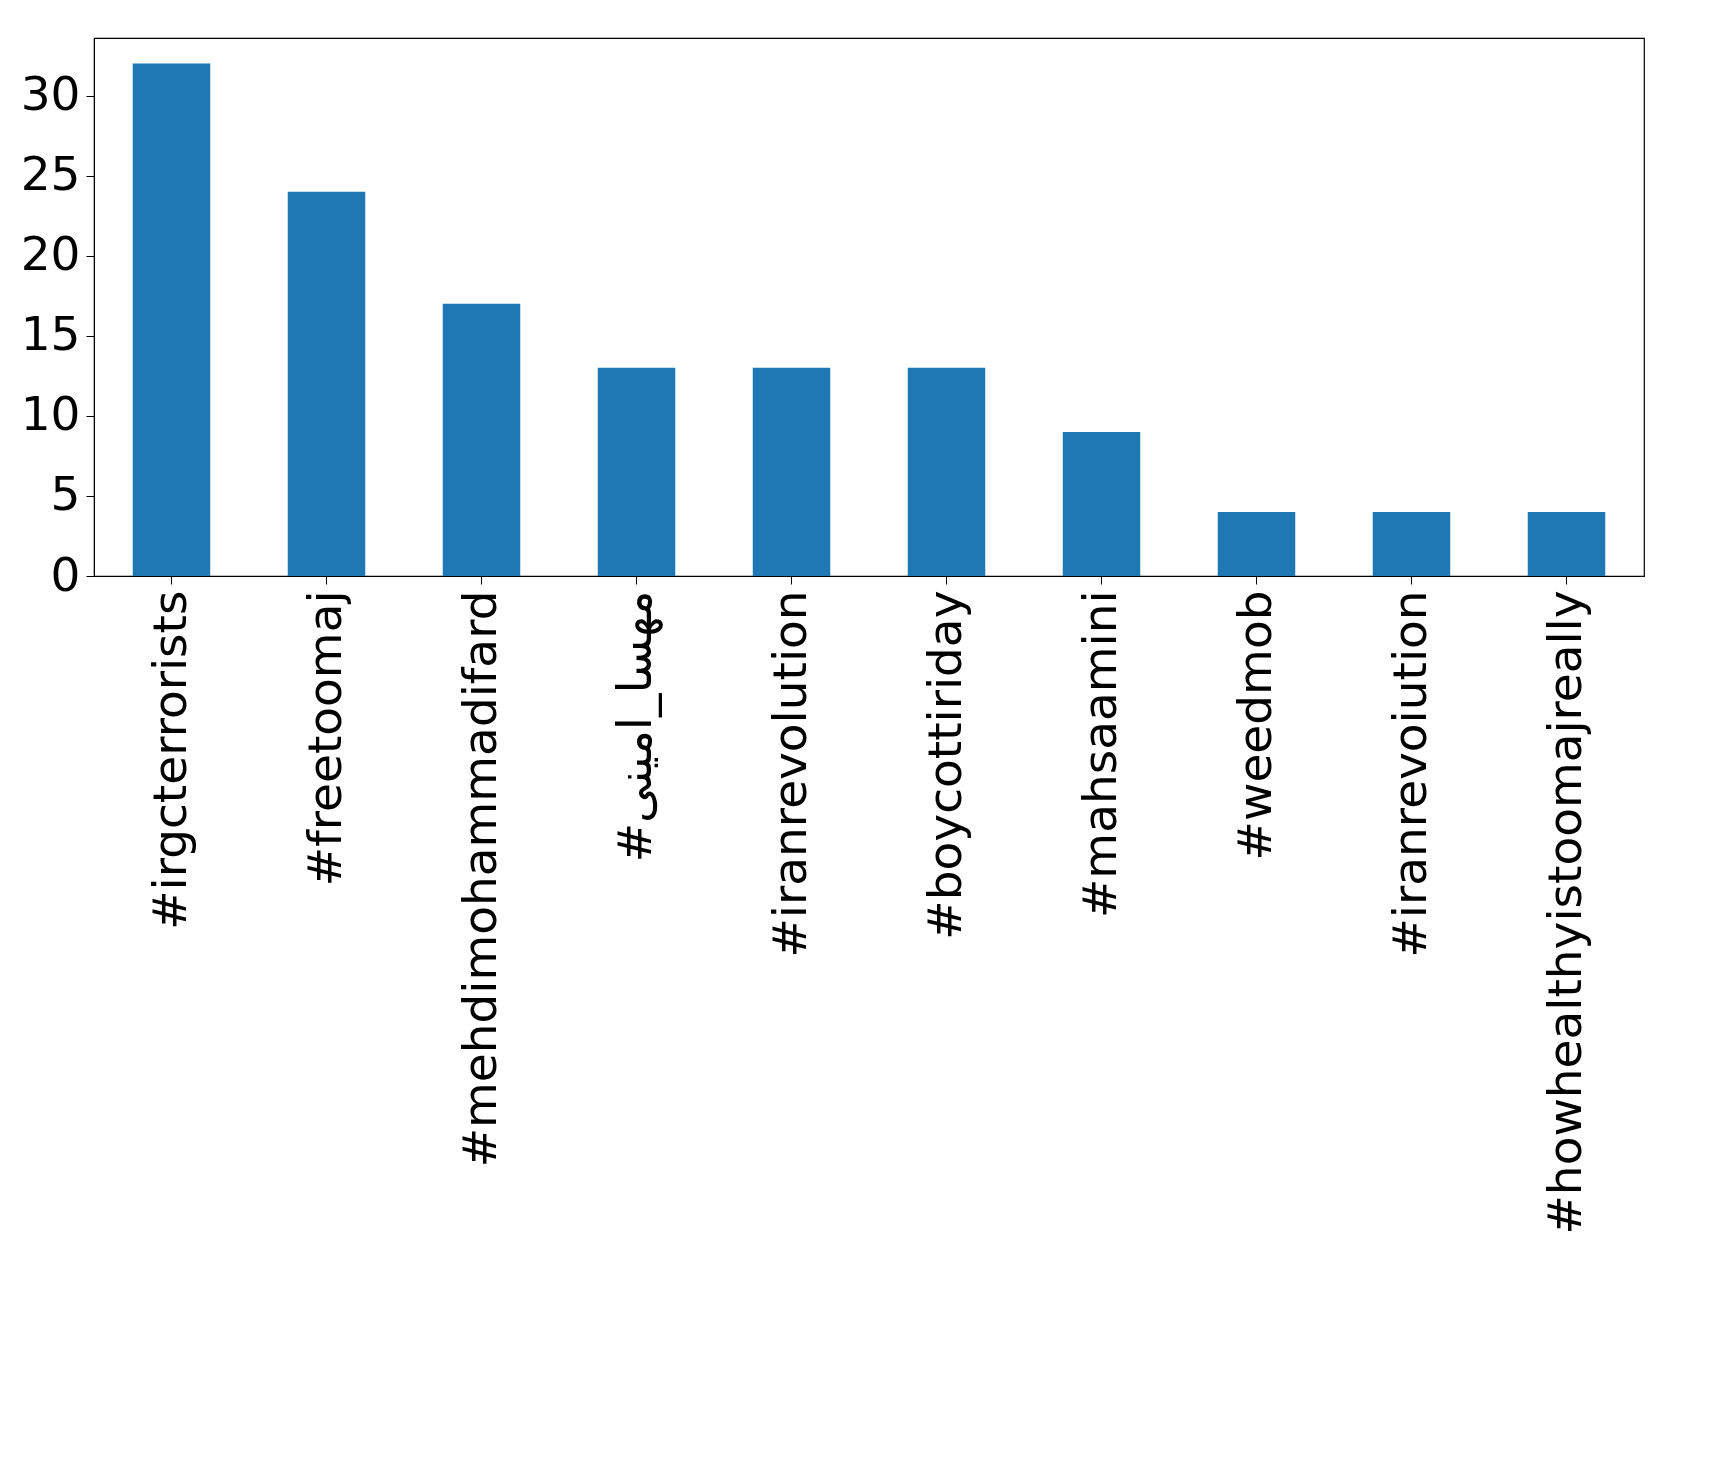 The image size is (1719, 1484). I want to click on y-tick-label: 25, so click(50, 174).